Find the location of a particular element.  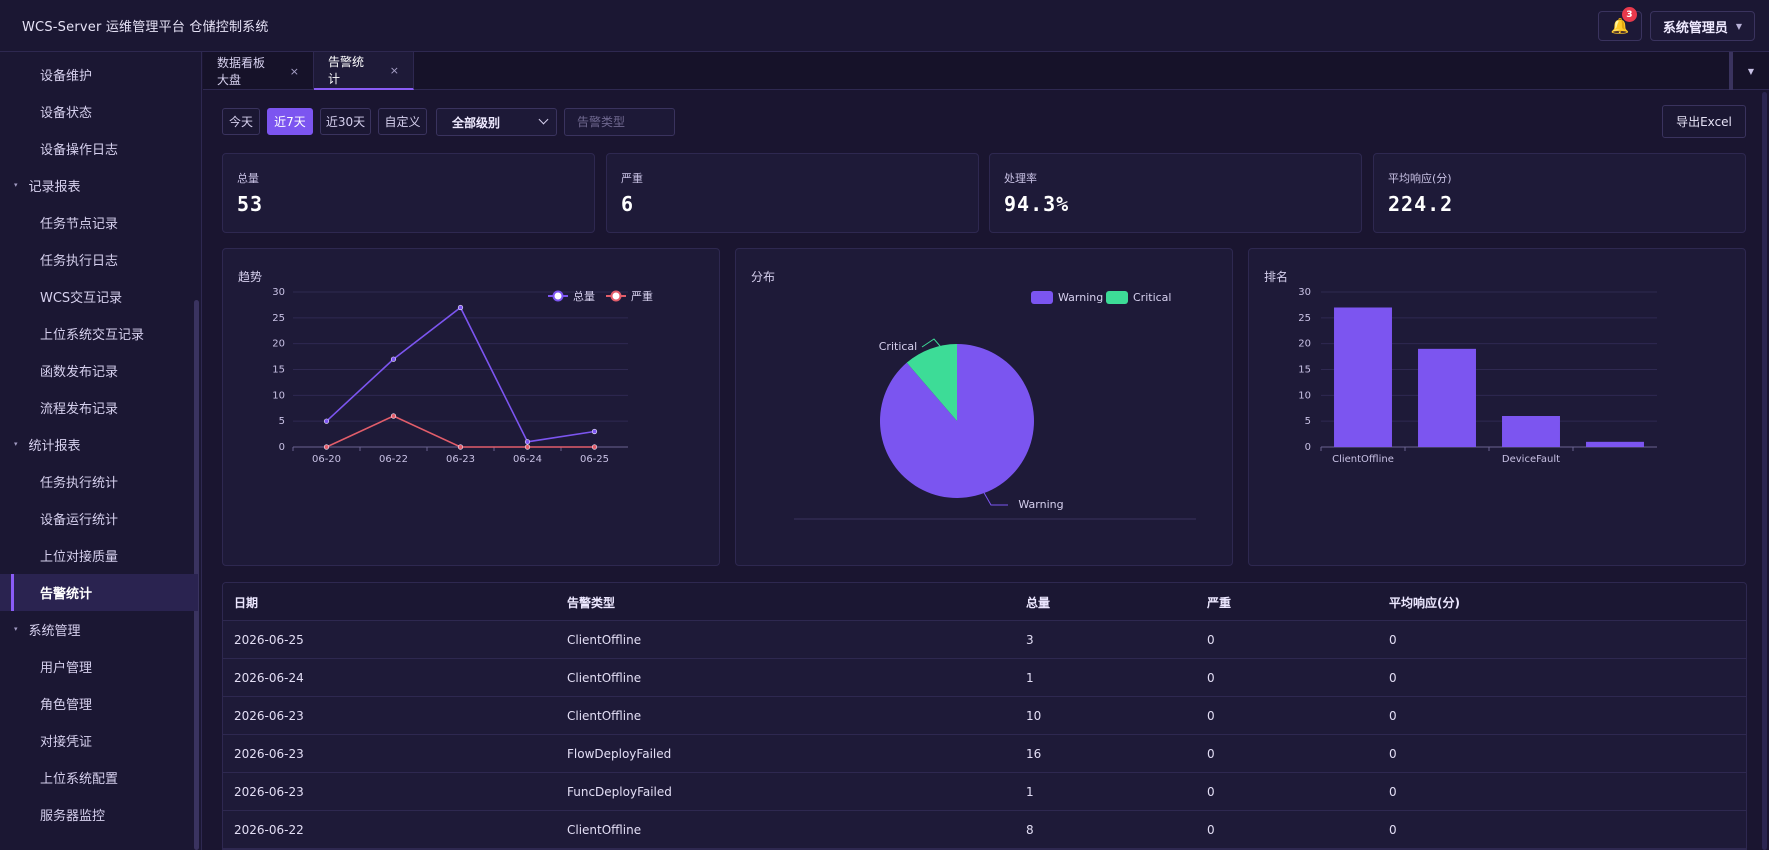

y-tick-label: 15 is located at coordinates (1304, 370).